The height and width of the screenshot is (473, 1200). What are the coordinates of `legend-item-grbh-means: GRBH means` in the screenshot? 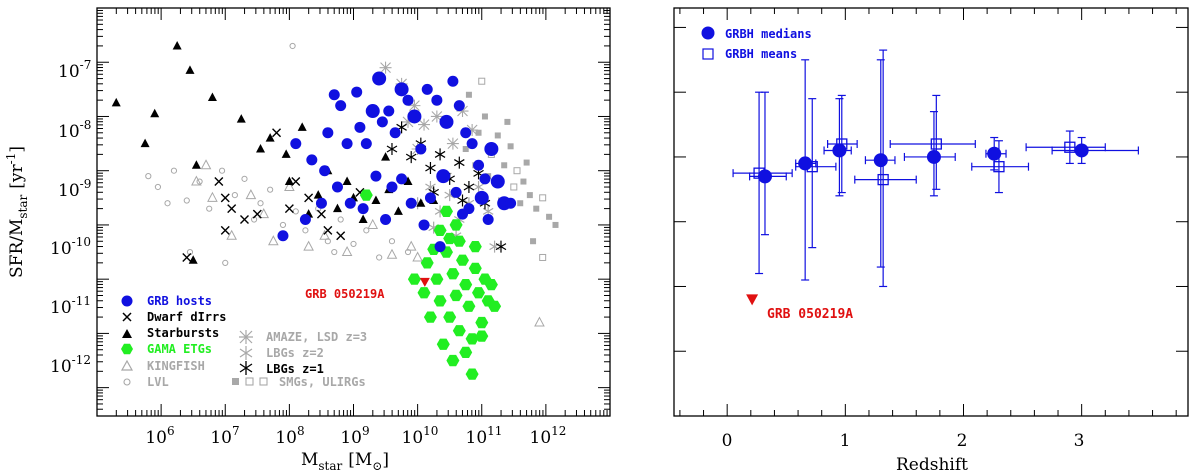 It's located at (749, 54).